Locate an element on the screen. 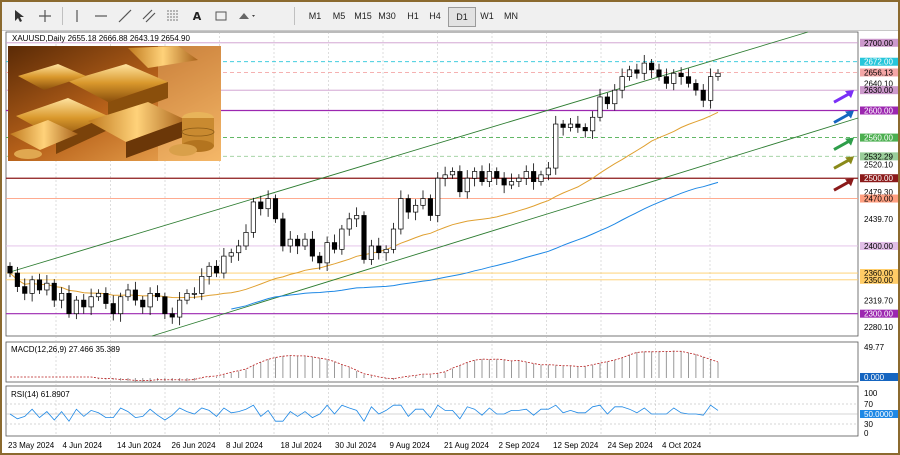 The width and height of the screenshot is (900, 455). macd-signal-line is located at coordinates (364, 365).